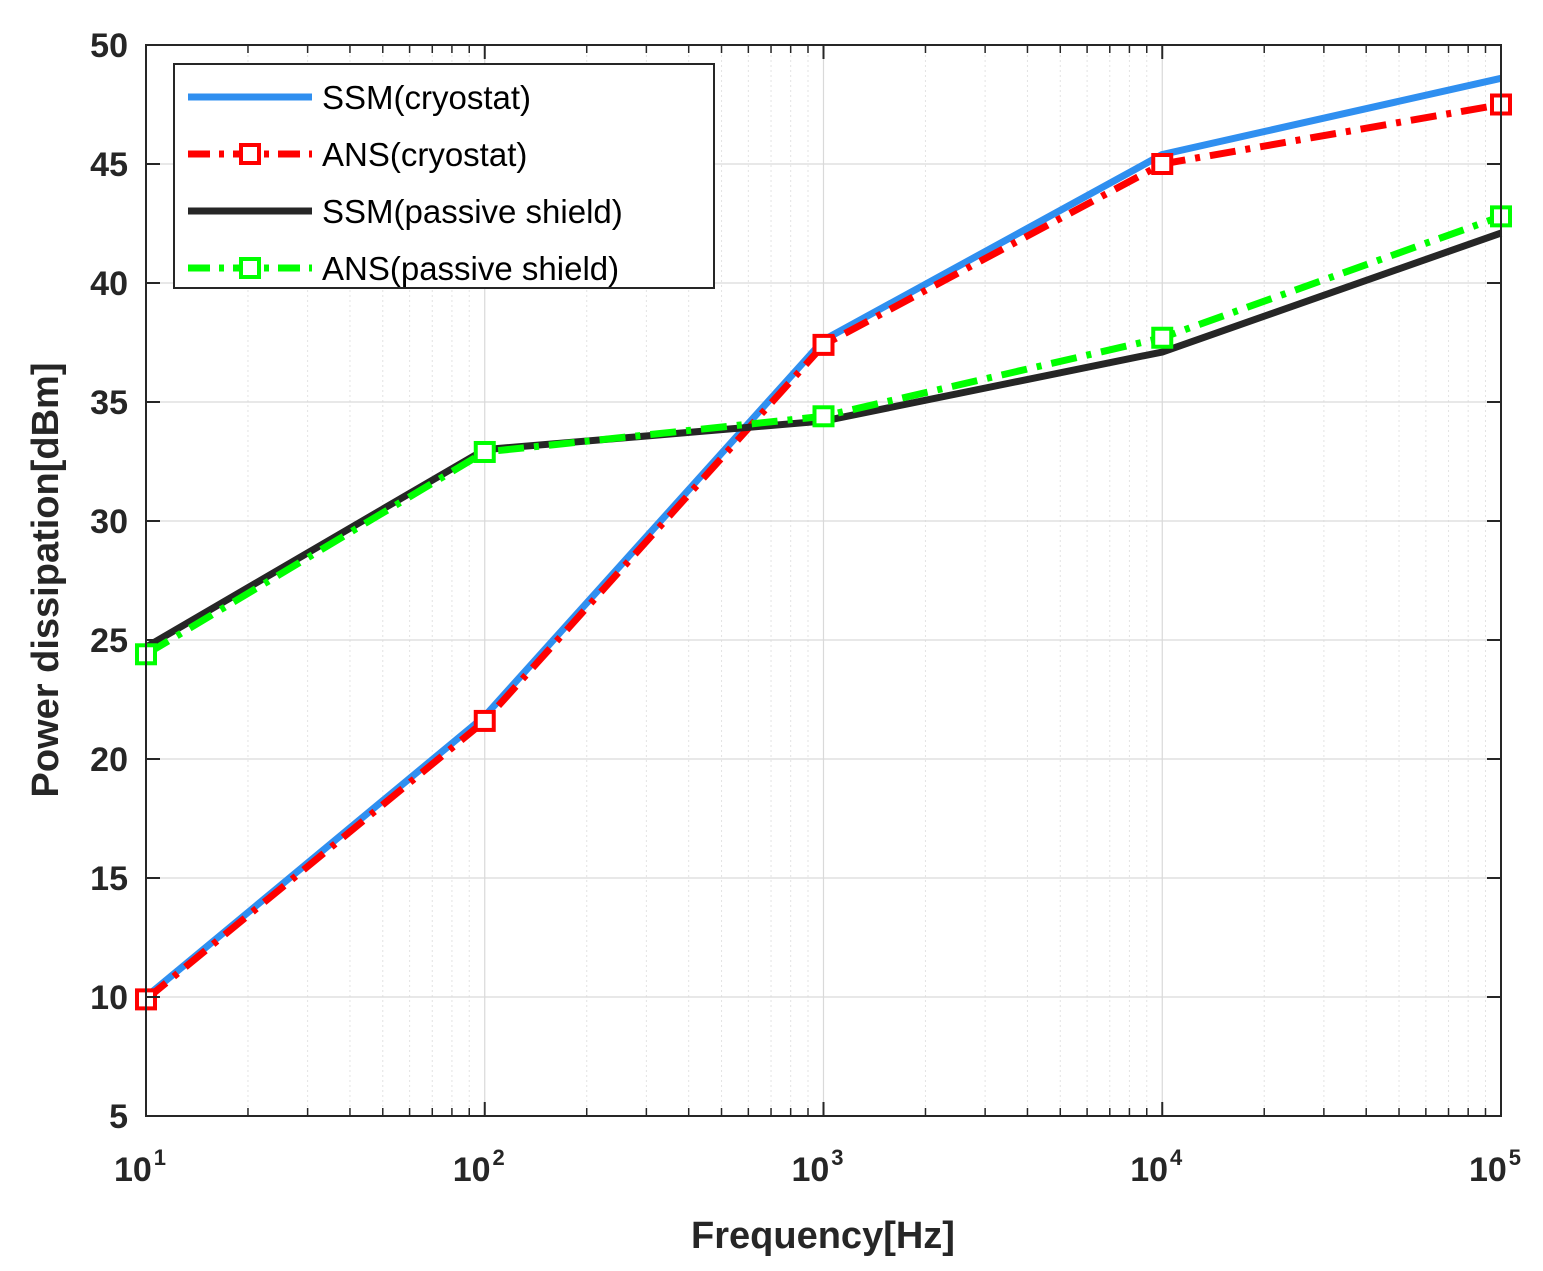 The height and width of the screenshot is (1271, 1543). I want to click on x-tick-label: 10², so click(479, 1167).